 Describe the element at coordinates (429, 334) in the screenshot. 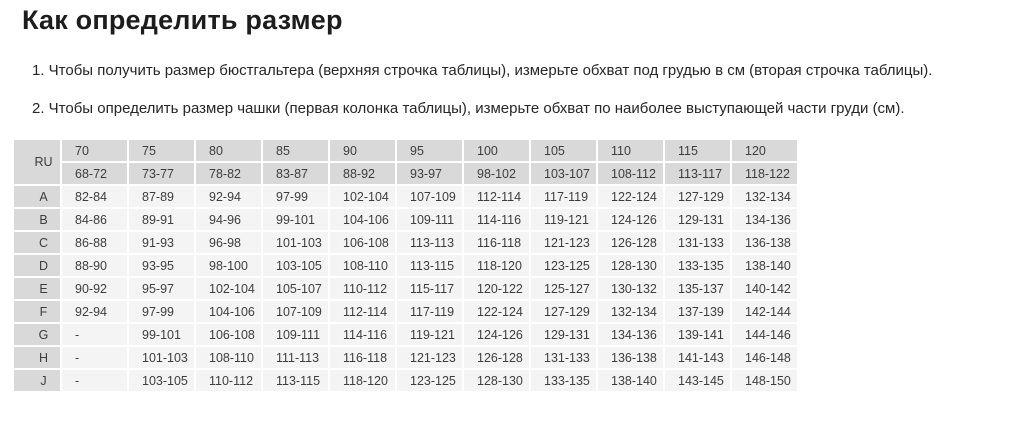

I see `size-range-cell: 119-121` at that location.